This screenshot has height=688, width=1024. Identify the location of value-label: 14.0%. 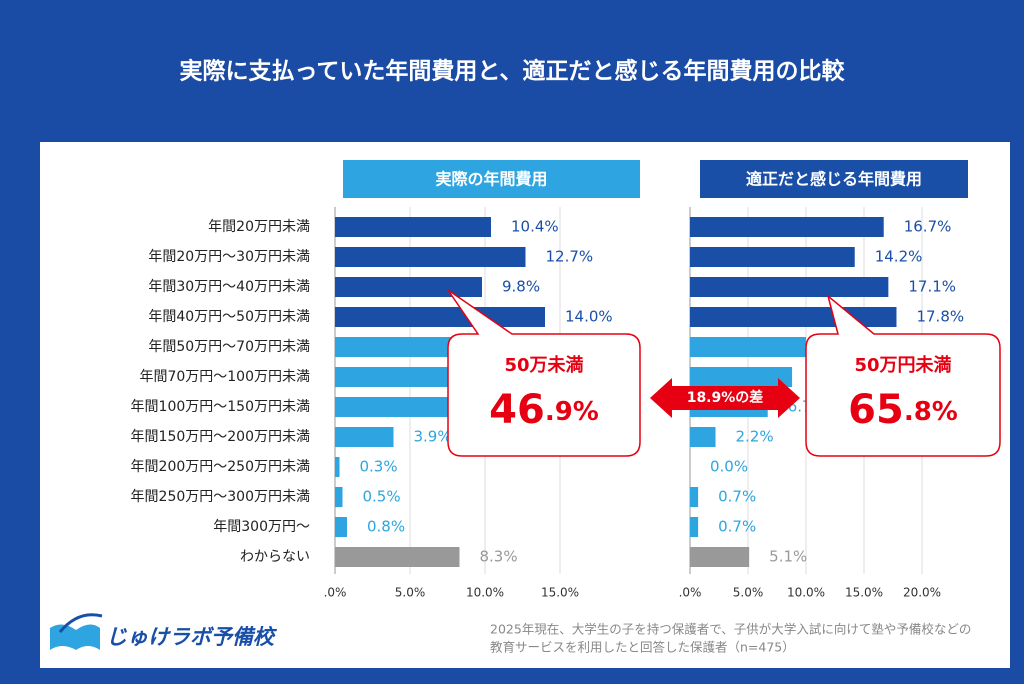
(589, 317).